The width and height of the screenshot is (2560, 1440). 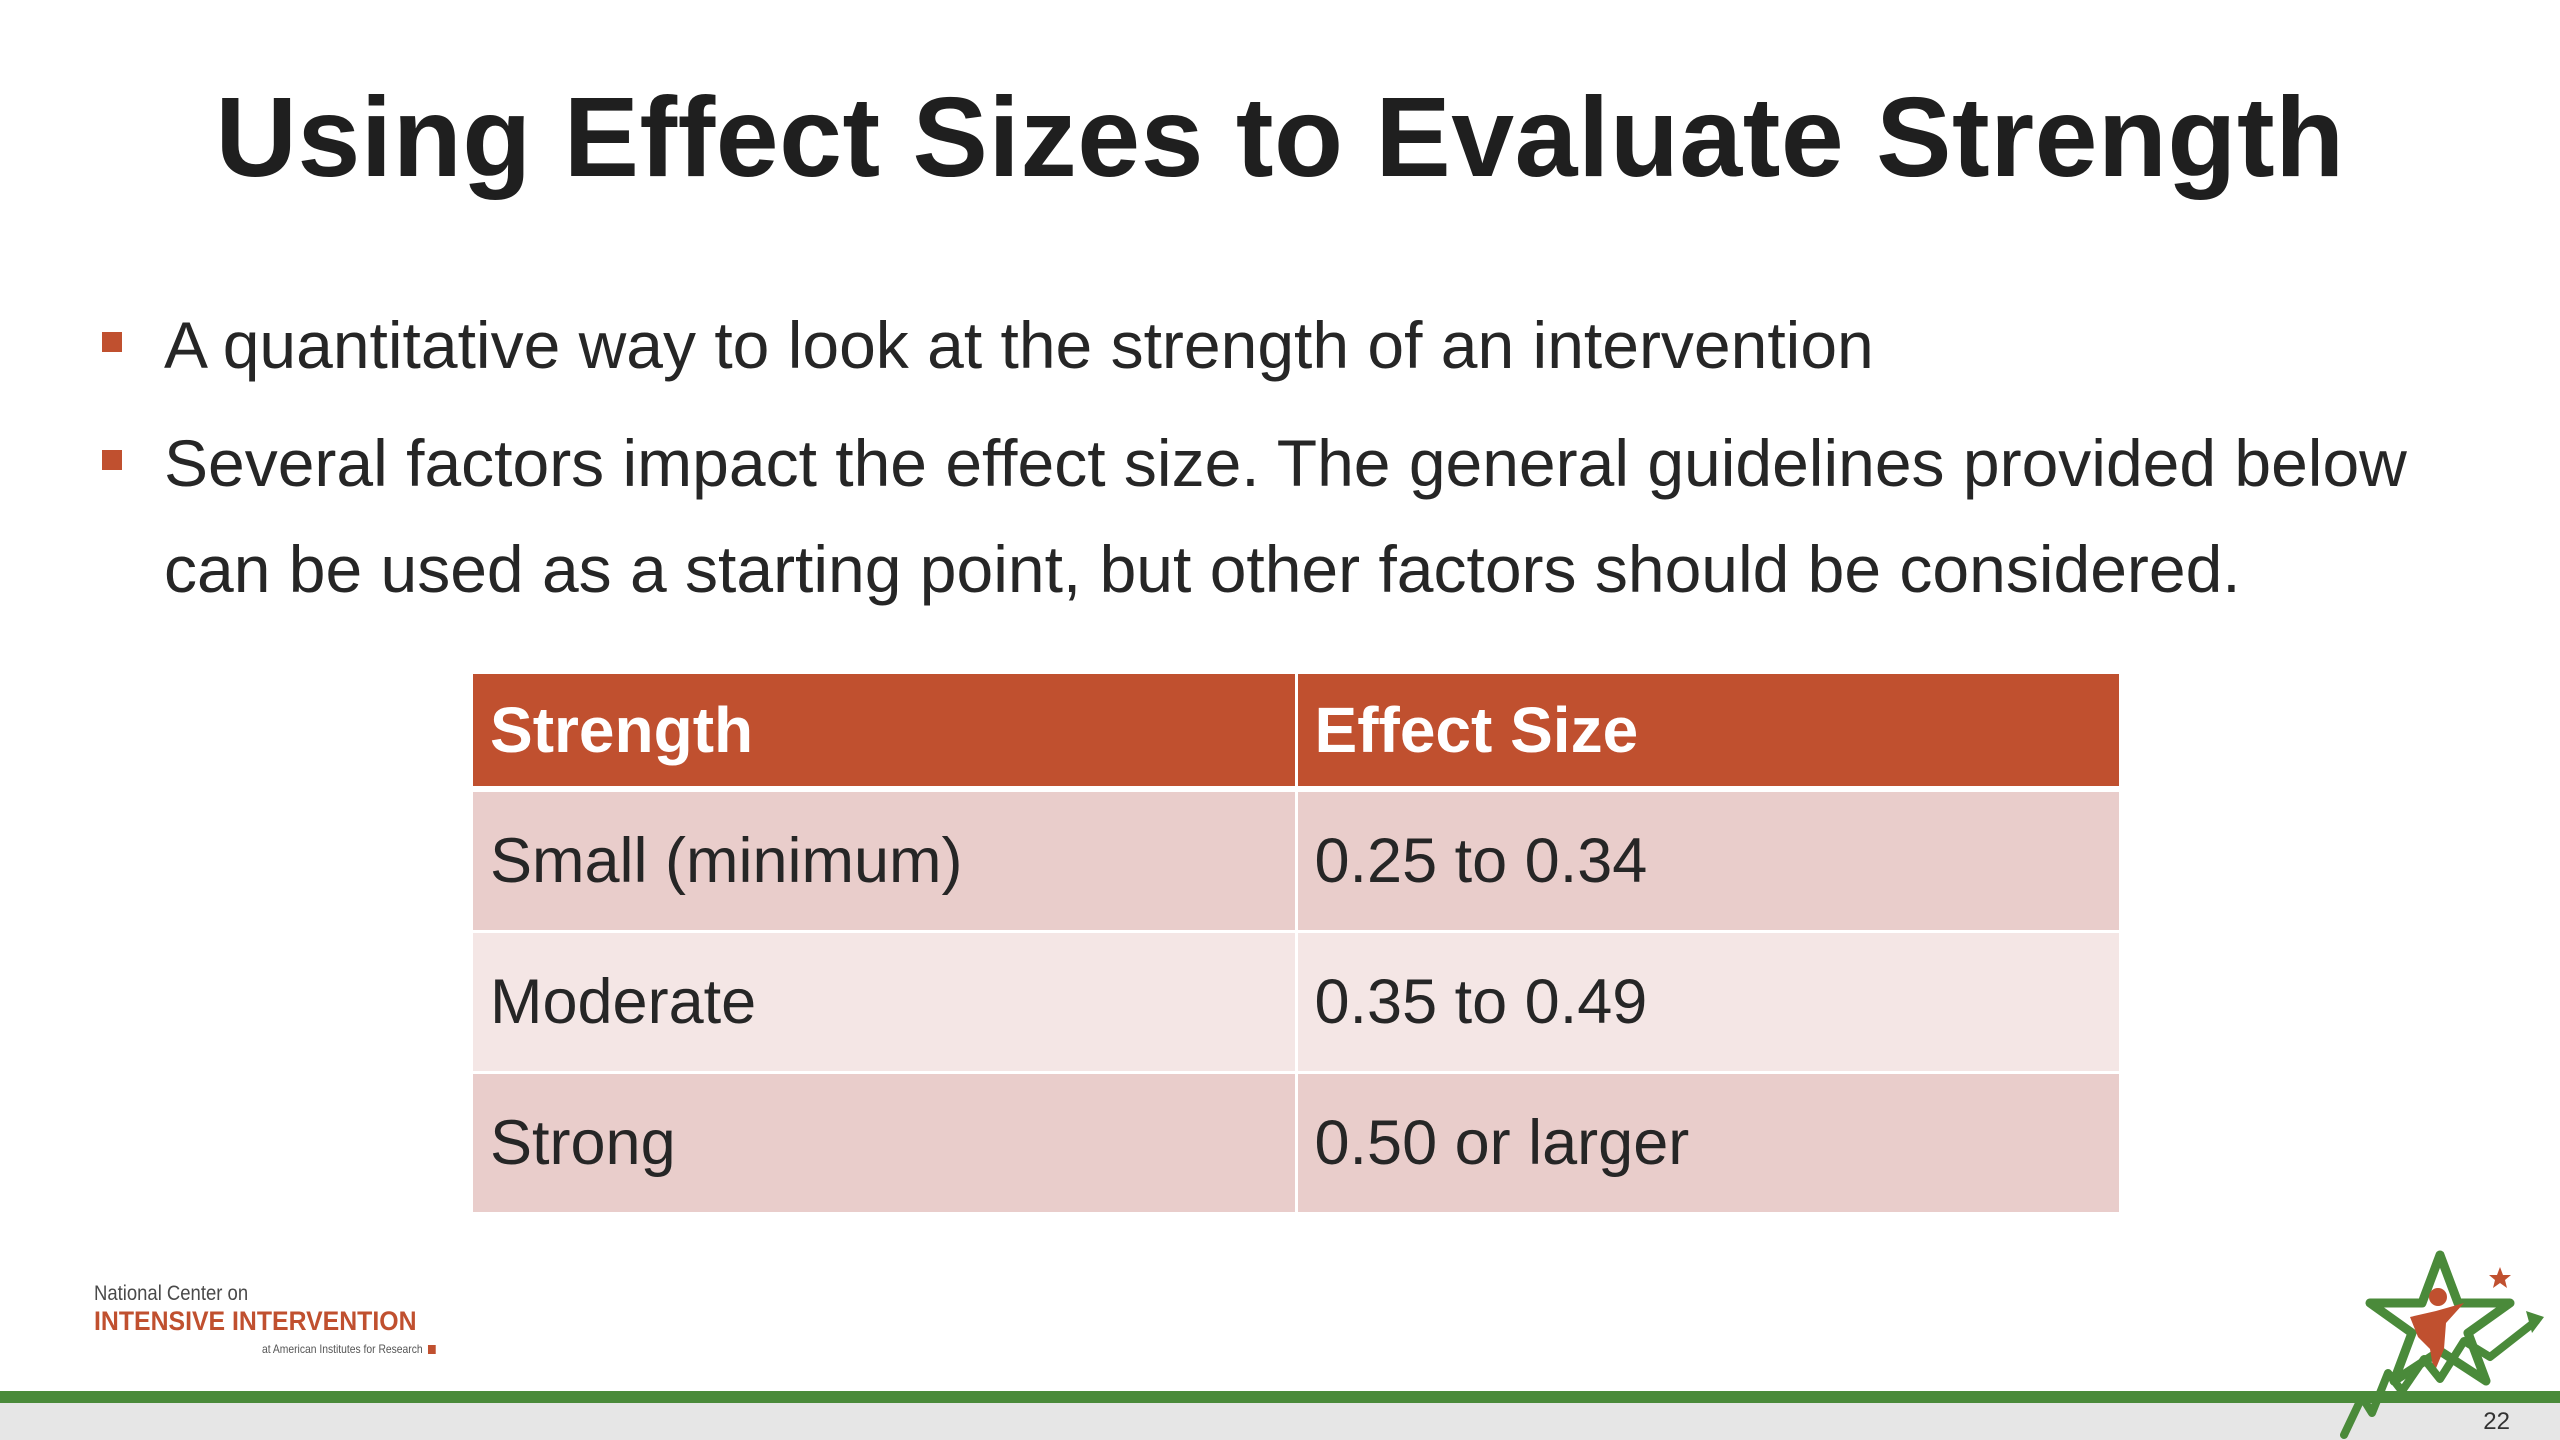 I want to click on strength-cell: Small (minimum), so click(x=884, y=860).